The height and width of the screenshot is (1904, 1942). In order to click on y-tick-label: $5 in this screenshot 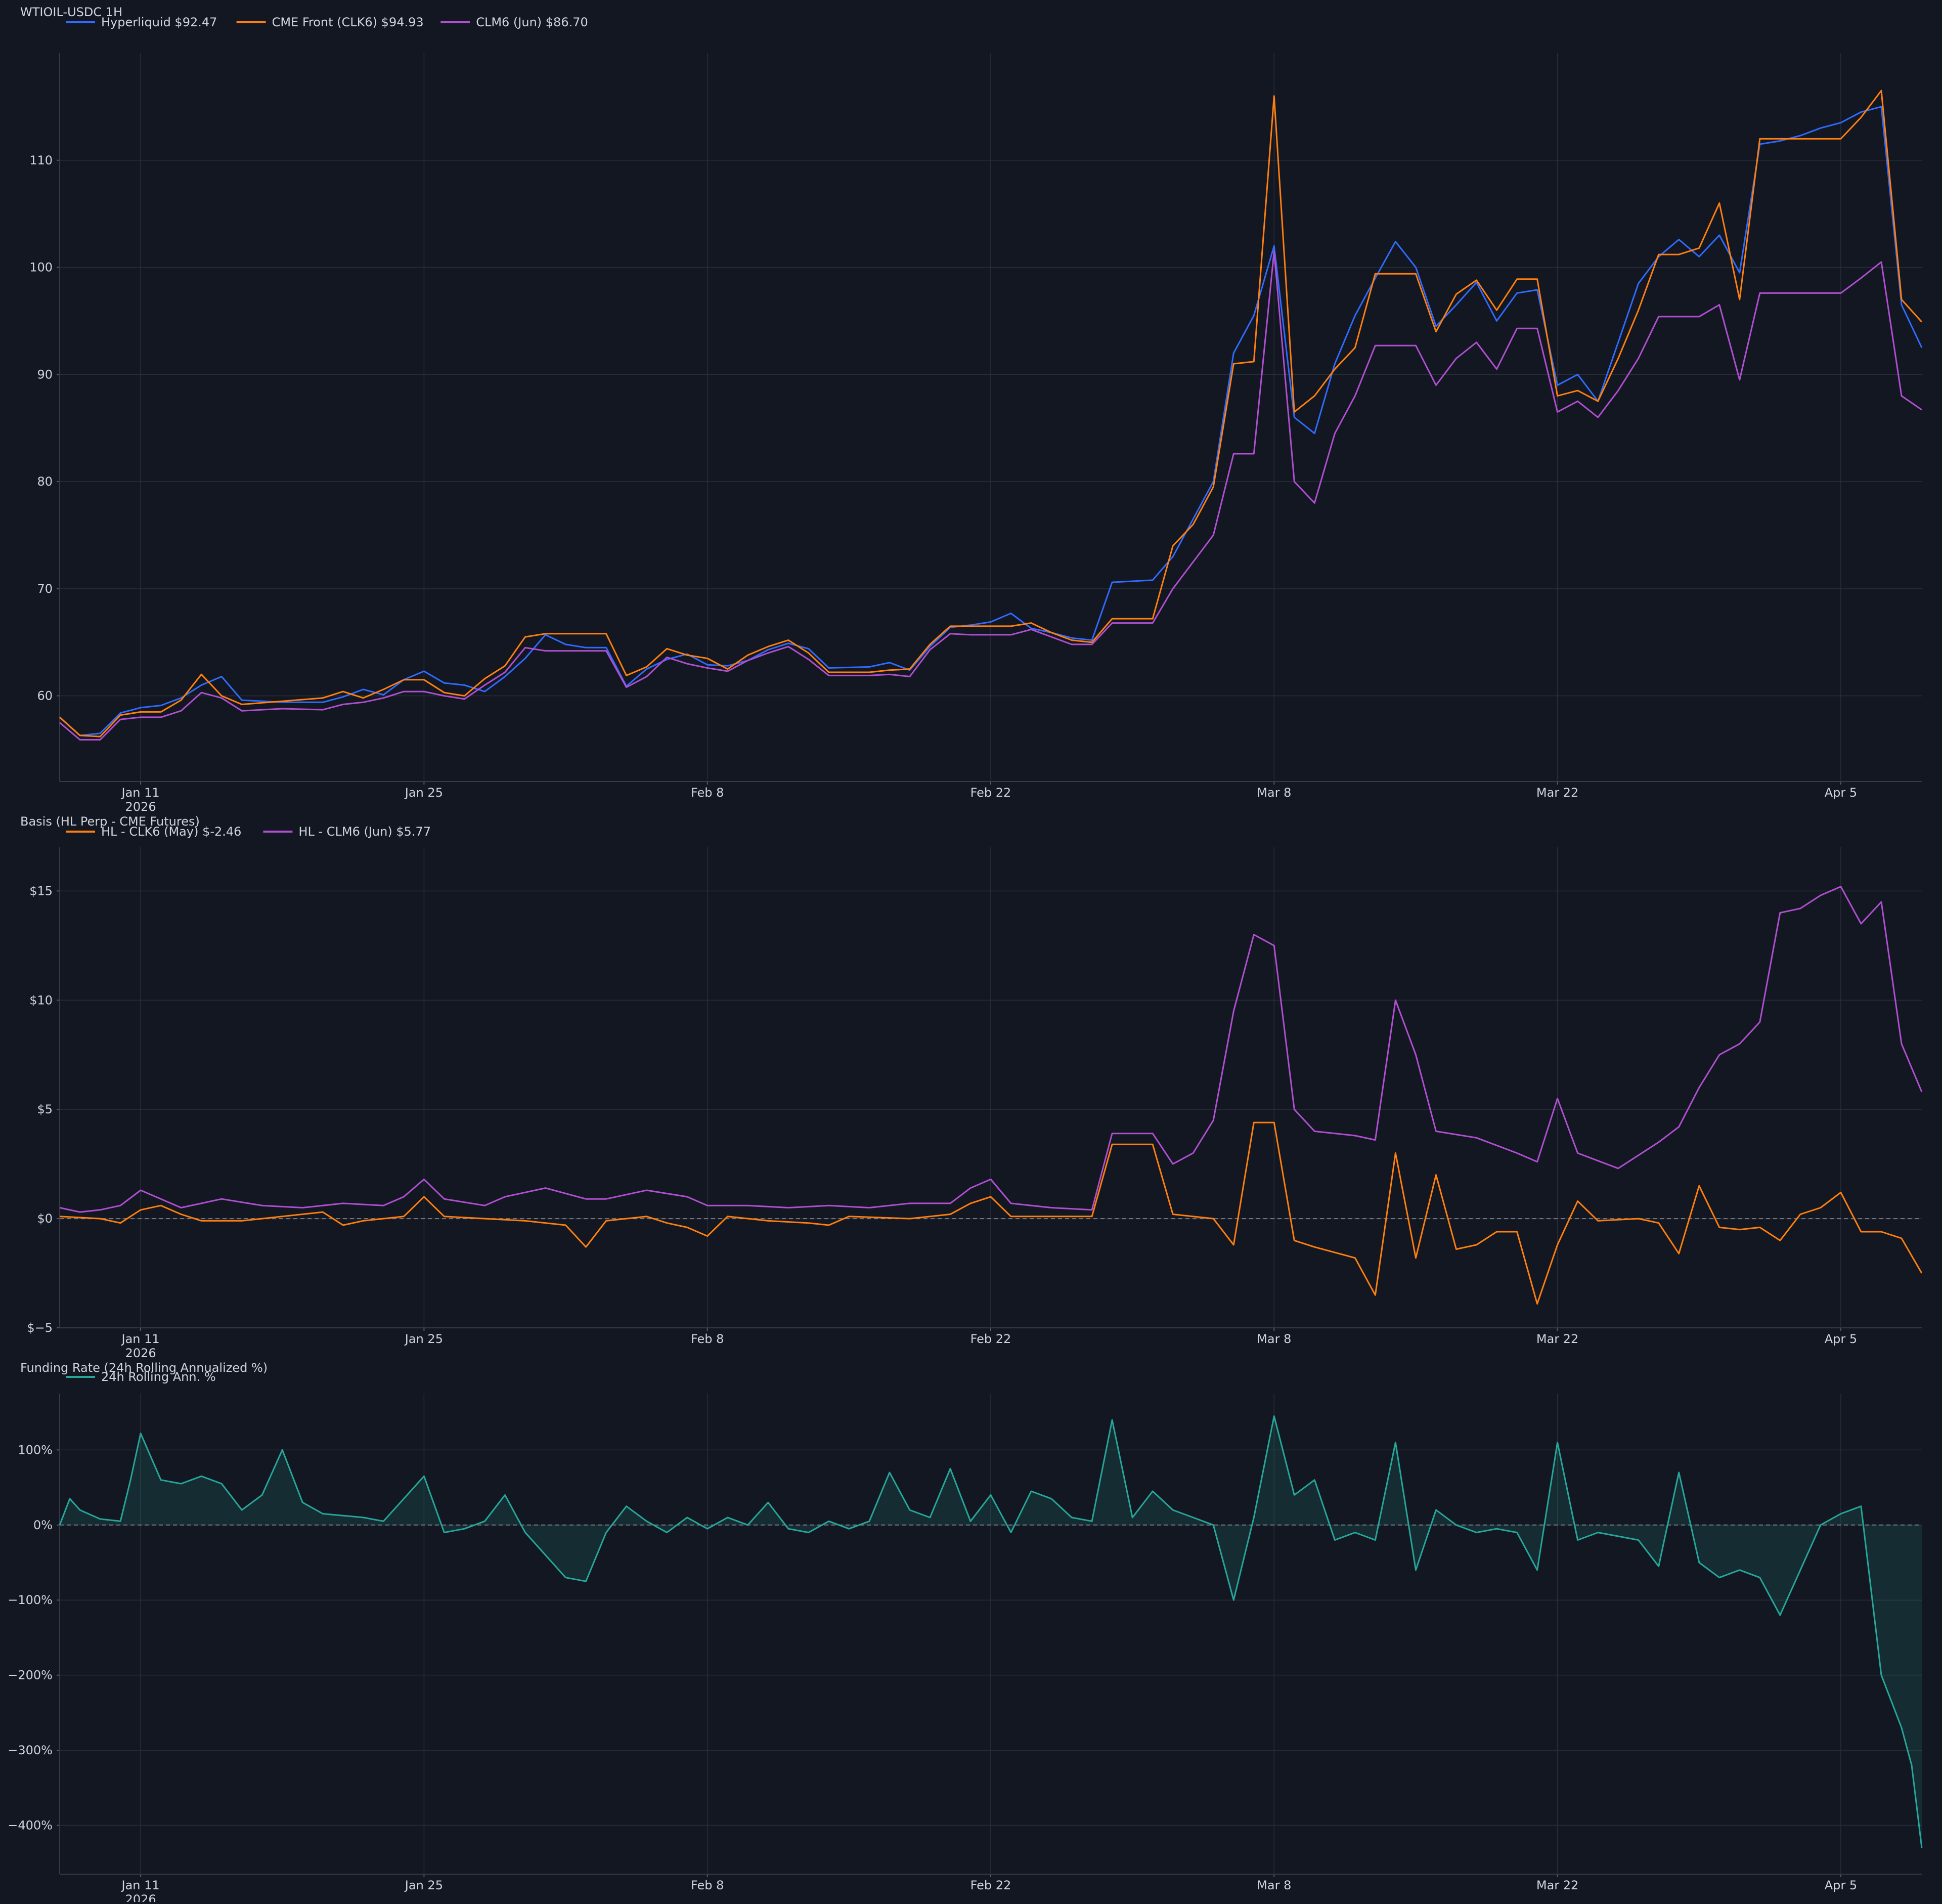, I will do `click(45, 1109)`.